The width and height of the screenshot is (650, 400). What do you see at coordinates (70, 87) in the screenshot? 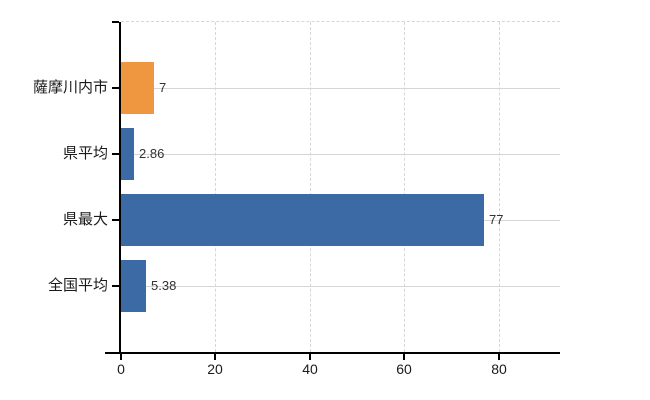
I see `category-label: 薩摩川内市` at bounding box center [70, 87].